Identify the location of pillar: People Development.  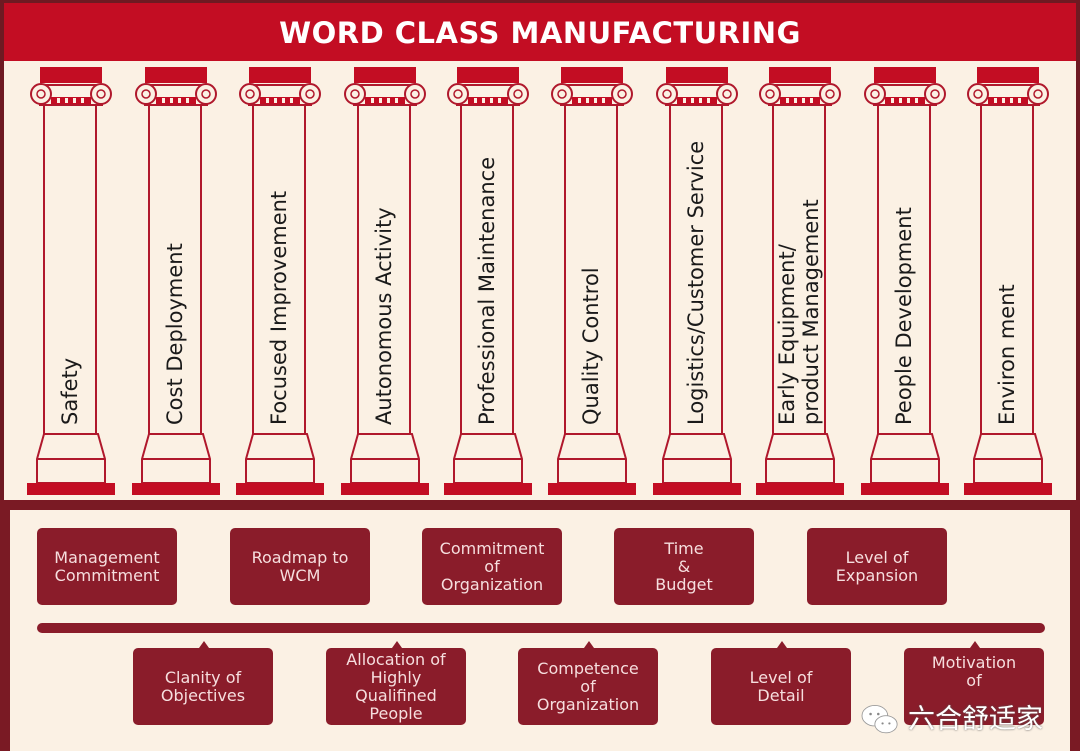
(905, 282).